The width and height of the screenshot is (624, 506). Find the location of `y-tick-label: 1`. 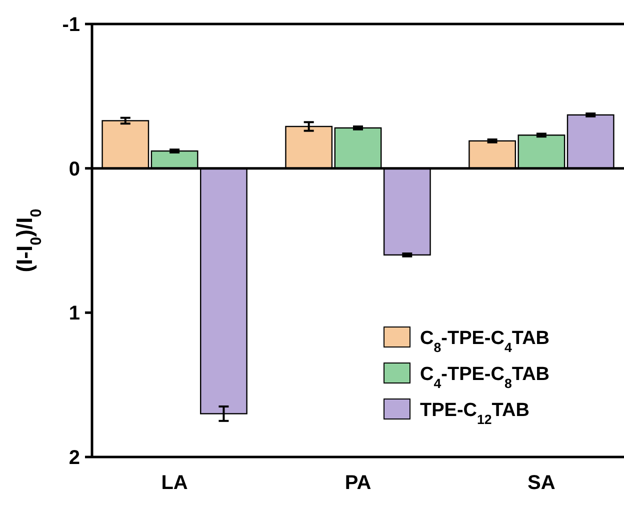

y-tick-label: 1 is located at coordinates (74, 313).